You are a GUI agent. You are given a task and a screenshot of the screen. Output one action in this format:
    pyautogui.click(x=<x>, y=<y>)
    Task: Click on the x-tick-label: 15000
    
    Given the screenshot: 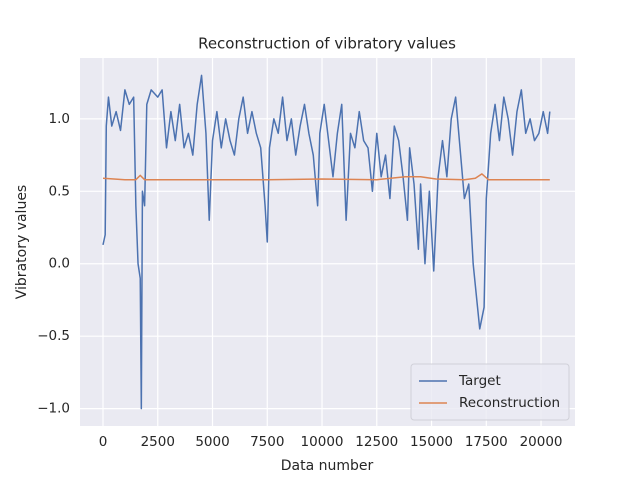 What is the action you would take?
    pyautogui.click(x=431, y=442)
    